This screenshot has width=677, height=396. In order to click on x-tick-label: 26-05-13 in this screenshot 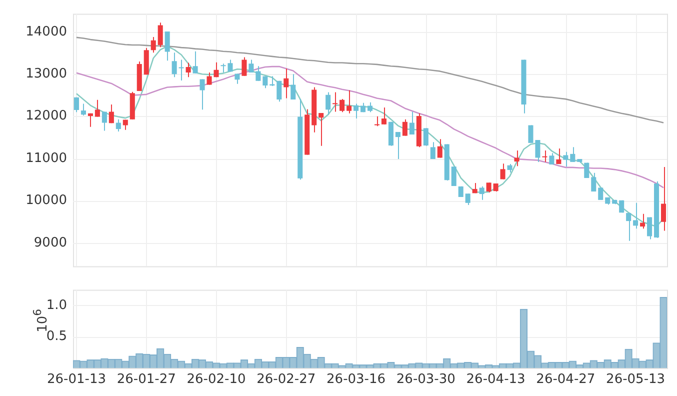, I will do `click(636, 380)`.